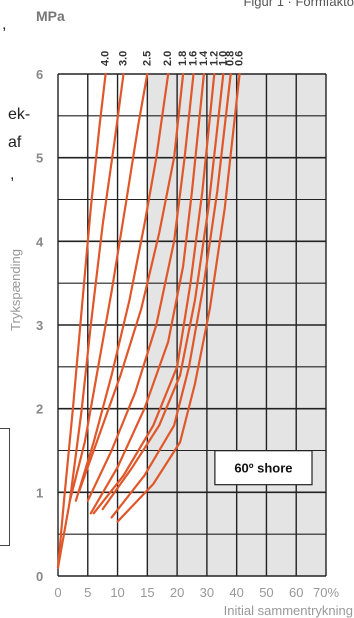 The height and width of the screenshot is (618, 354). I want to click on y-tick-label: 0, so click(39, 576).